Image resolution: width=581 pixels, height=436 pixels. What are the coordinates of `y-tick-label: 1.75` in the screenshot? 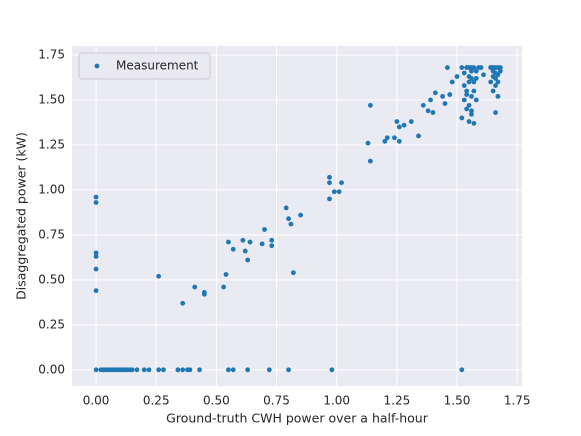 It's located at (51, 54).